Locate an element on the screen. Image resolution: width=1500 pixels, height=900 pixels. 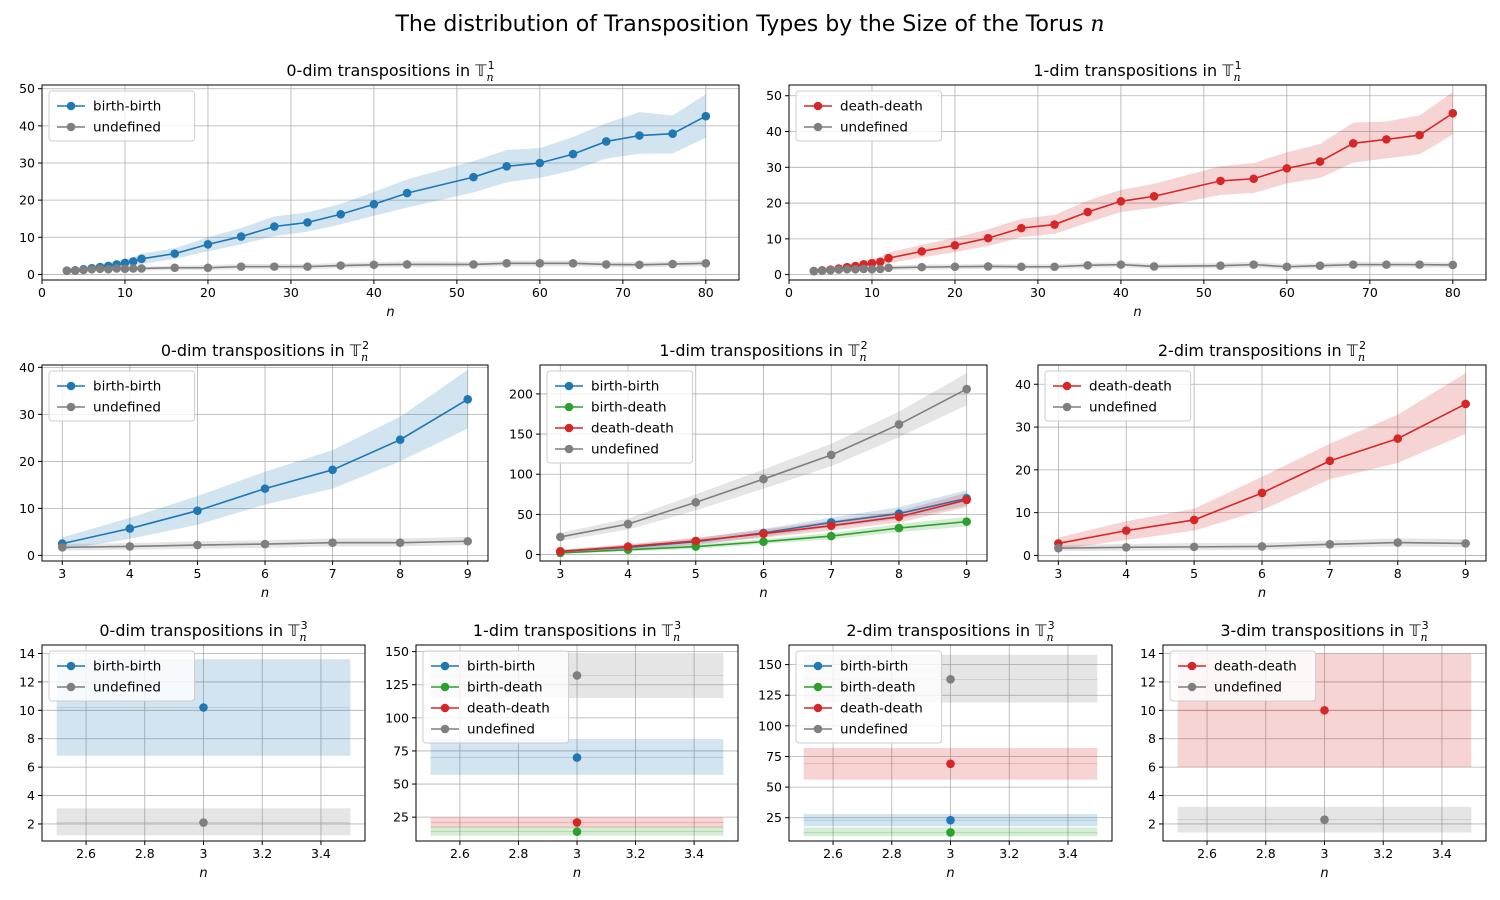
subplot-title-text: 1-dim transpositions in is located at coordinates (753, 350).